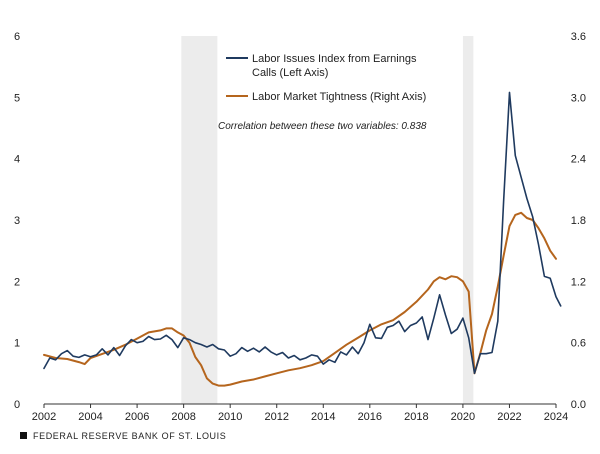 Image resolution: width=600 pixels, height=454 pixels. I want to click on x-axis-tick-label: 2014, so click(323, 417).